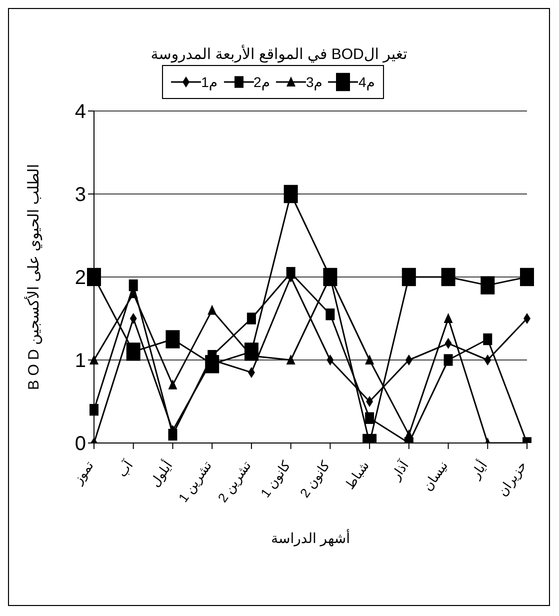 The width and height of the screenshot is (559, 616). I want to click on x-tick-label: آذار, so click(399, 470).